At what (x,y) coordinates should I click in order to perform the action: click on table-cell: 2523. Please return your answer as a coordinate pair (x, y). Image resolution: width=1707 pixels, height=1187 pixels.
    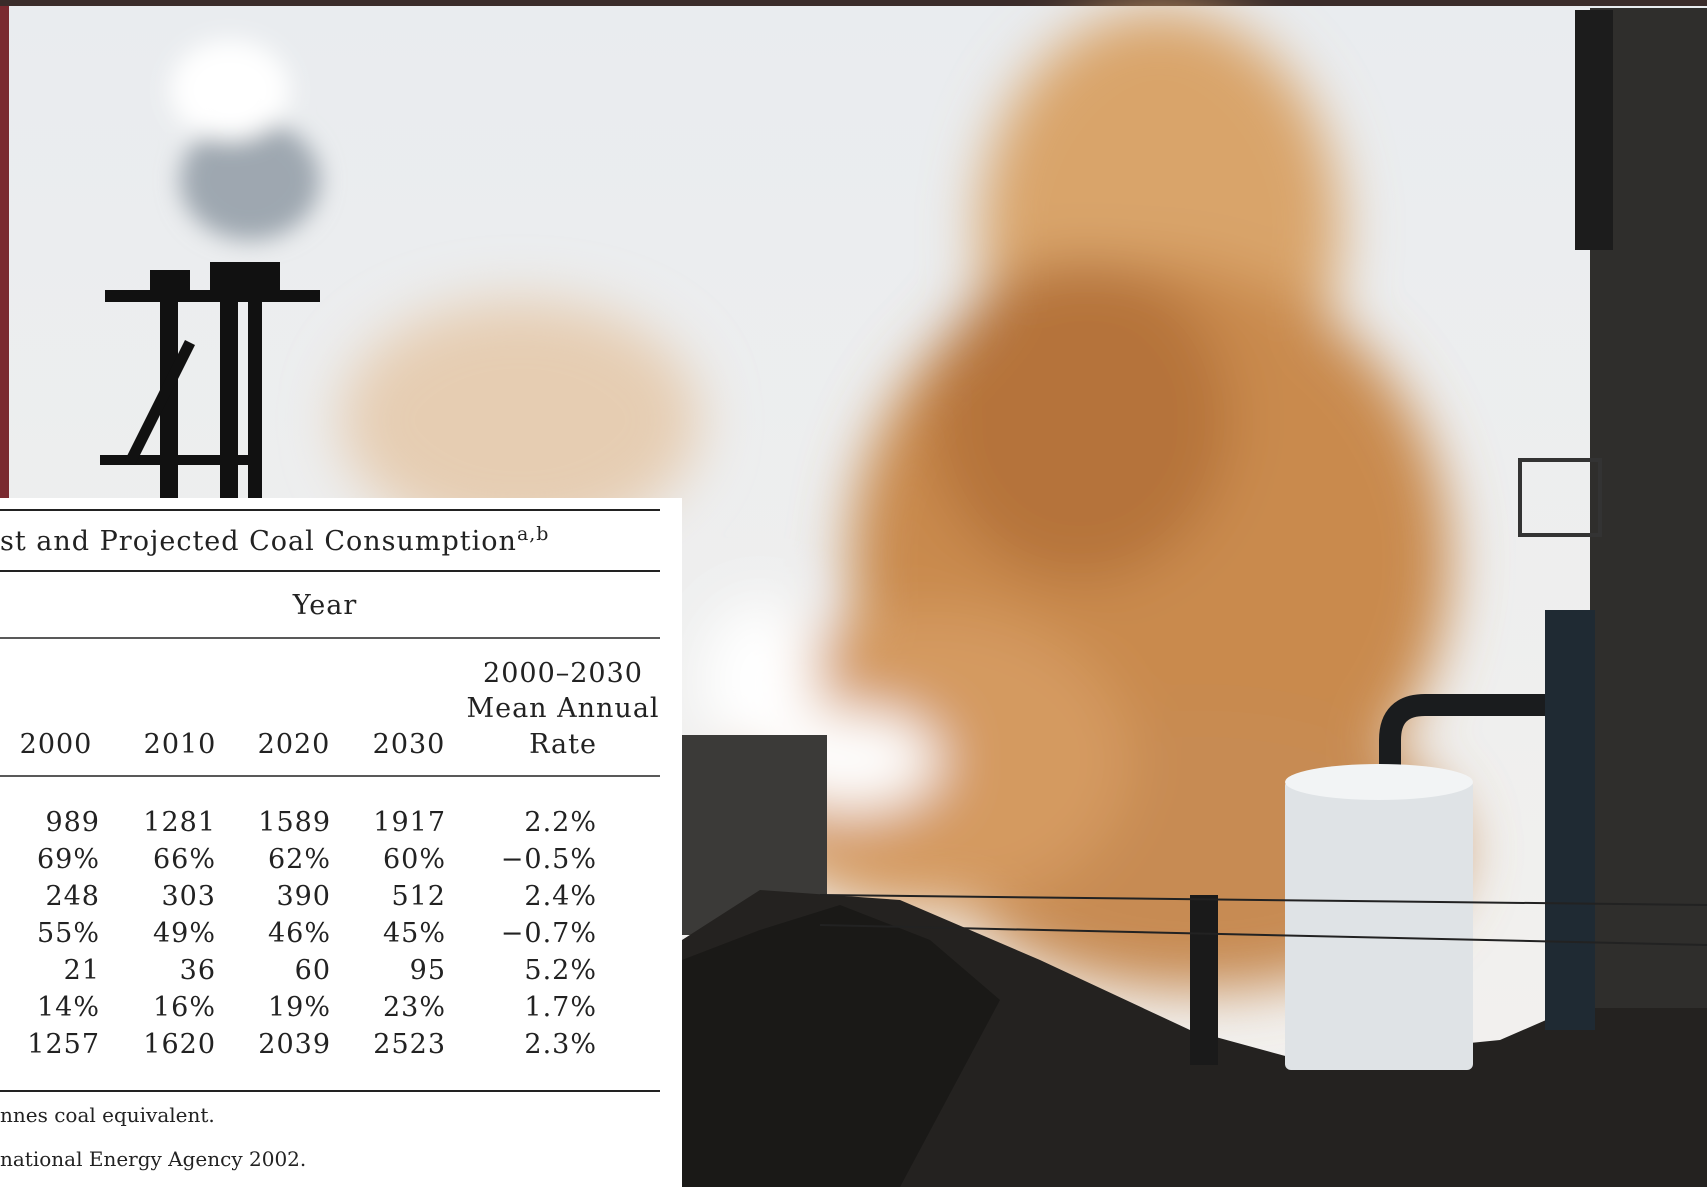
    Looking at the image, I should click on (409, 1044).